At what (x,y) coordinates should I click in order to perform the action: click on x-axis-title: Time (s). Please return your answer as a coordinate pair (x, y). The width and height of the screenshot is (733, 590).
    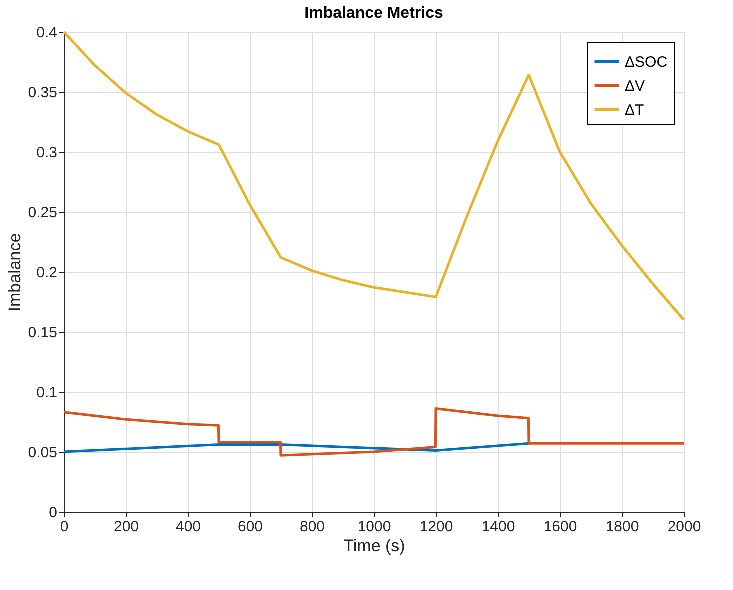
    Looking at the image, I should click on (375, 546).